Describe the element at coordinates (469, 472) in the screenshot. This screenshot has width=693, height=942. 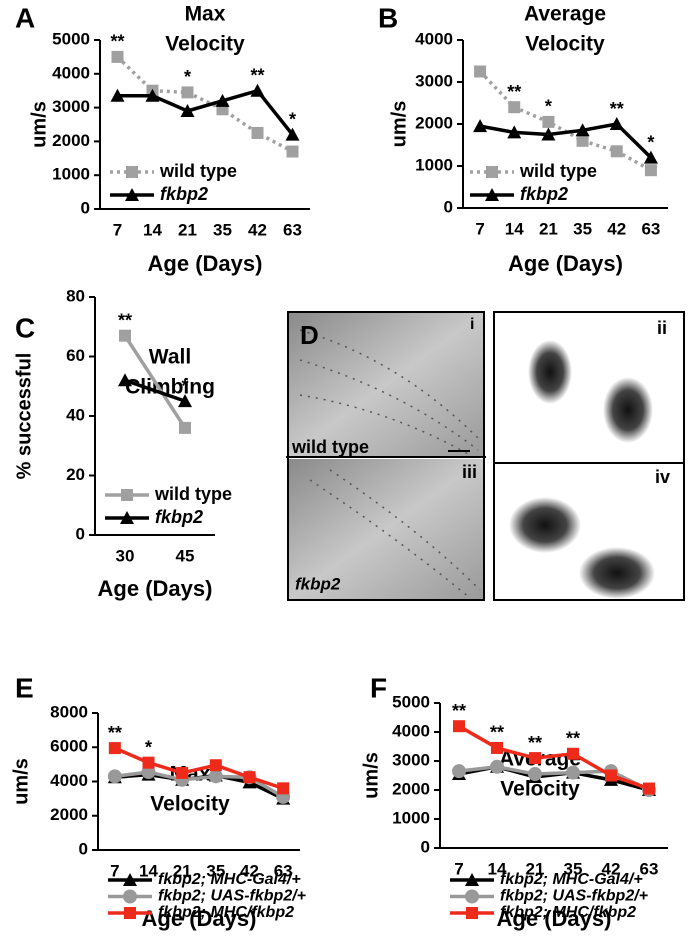
I see `tile-label: iii` at that location.